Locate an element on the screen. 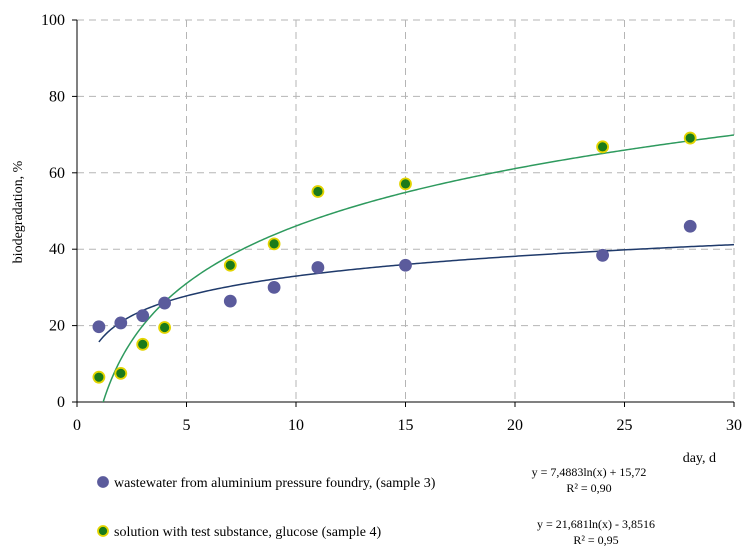 The height and width of the screenshot is (555, 744). y-tick-label: 0 is located at coordinates (61, 402).